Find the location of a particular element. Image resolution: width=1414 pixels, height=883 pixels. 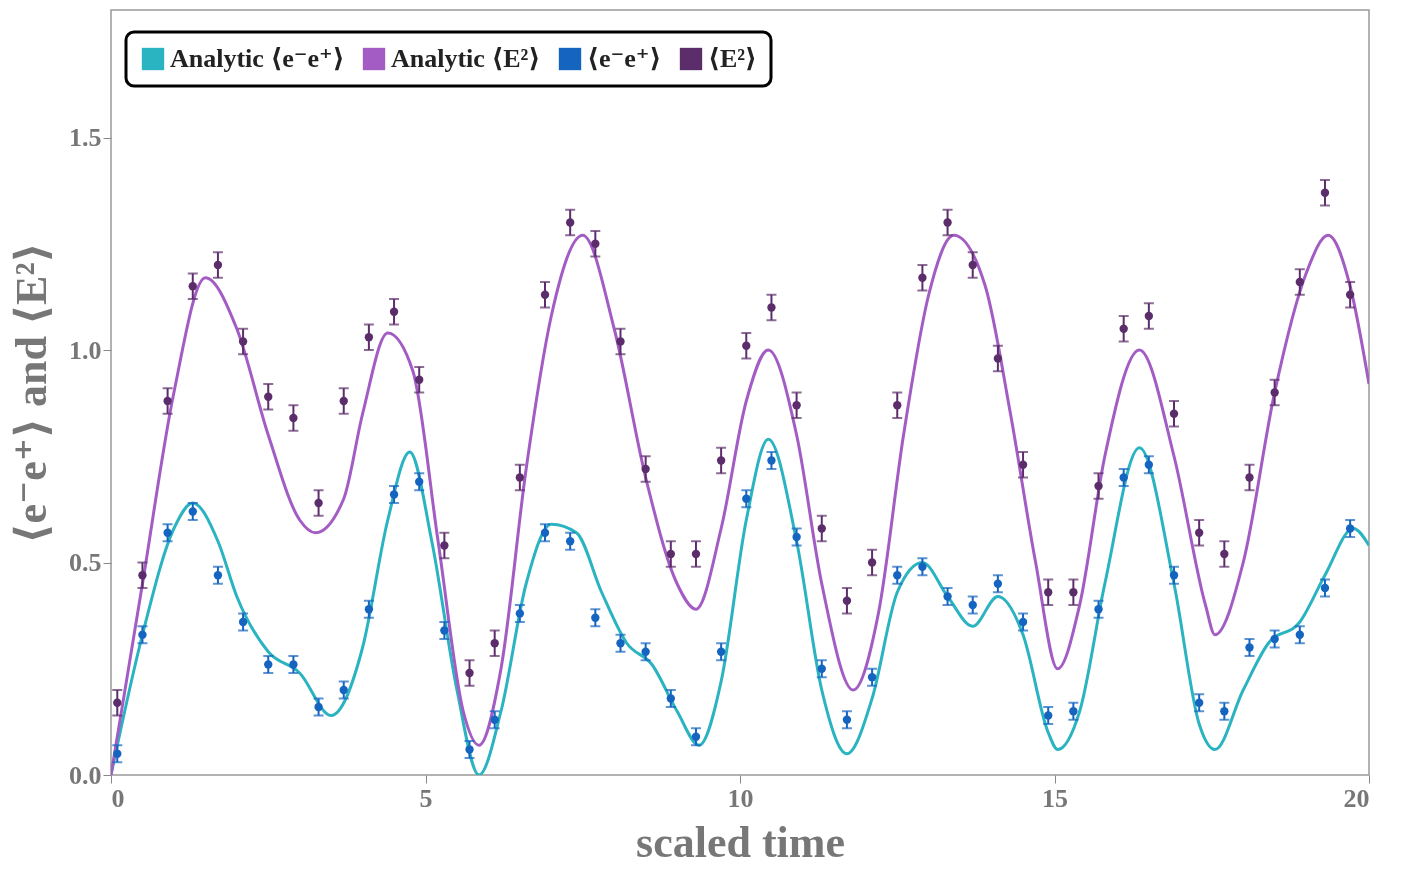

x-tick-label: 15 is located at coordinates (1055, 798).